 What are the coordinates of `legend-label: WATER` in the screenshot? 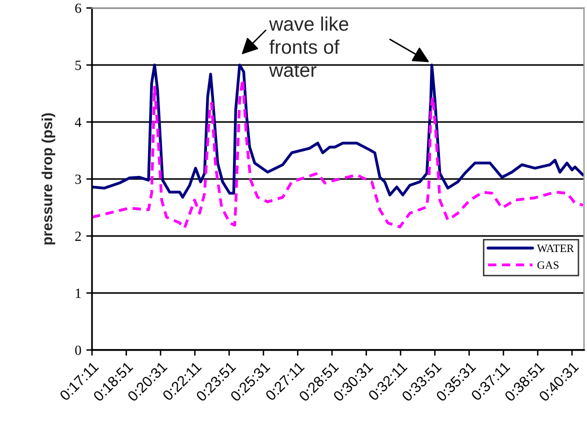 It's located at (555, 248).